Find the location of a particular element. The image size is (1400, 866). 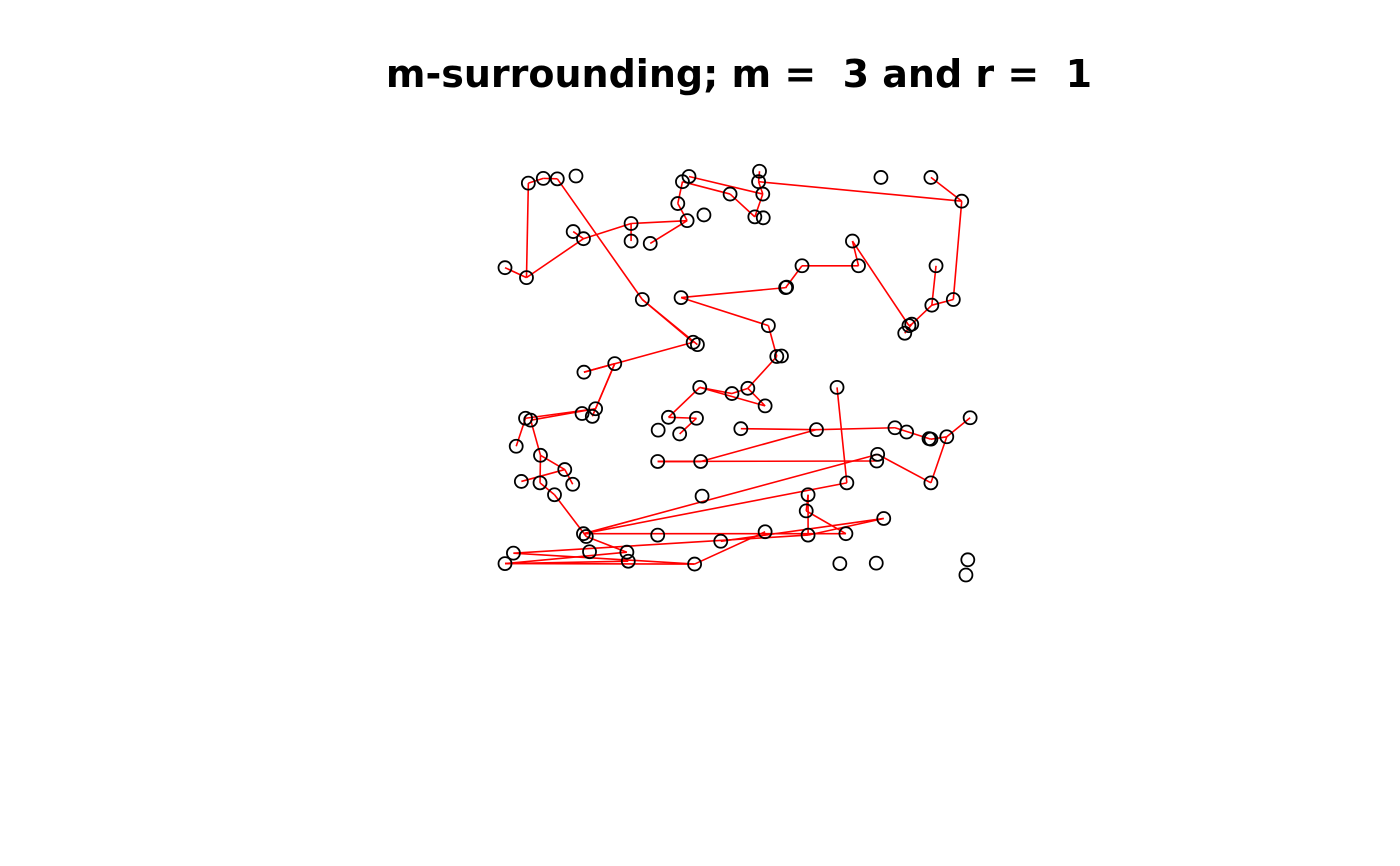

chart-title: m-surrounding; m = 3 and r = 1 is located at coordinates (739, 74).